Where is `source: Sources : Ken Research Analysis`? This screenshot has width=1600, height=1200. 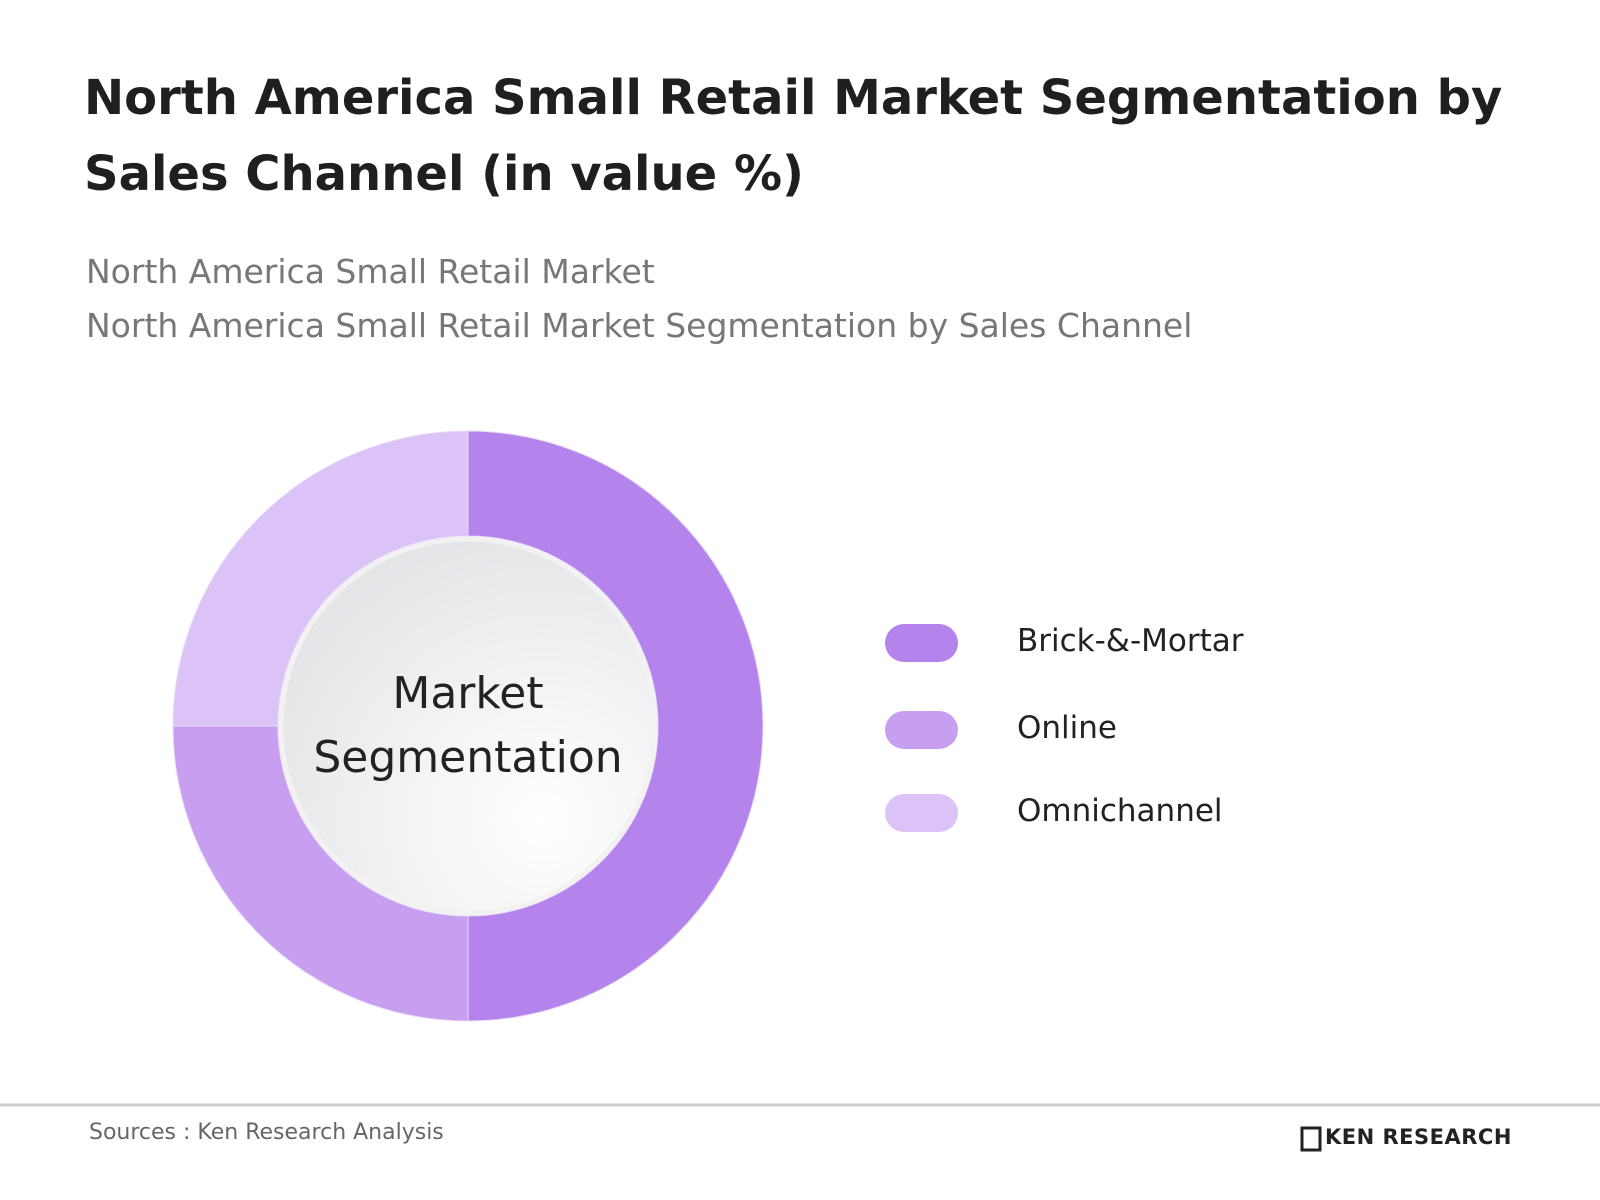 source: Sources : Ken Research Analysis is located at coordinates (266, 1132).